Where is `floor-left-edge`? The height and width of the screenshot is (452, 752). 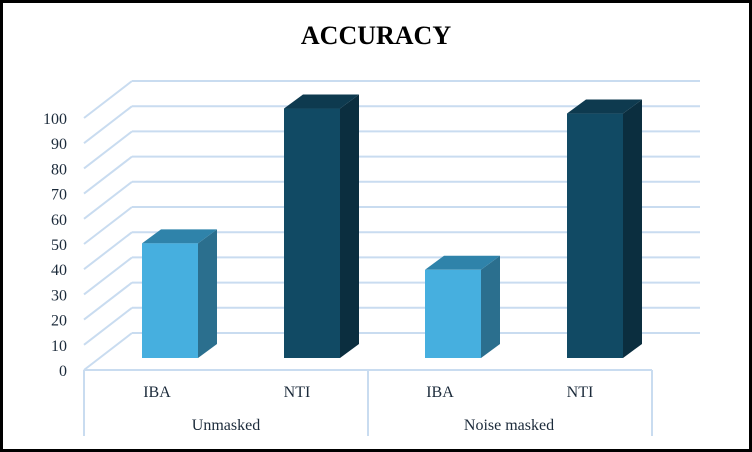
floor-left-edge is located at coordinates (108, 351).